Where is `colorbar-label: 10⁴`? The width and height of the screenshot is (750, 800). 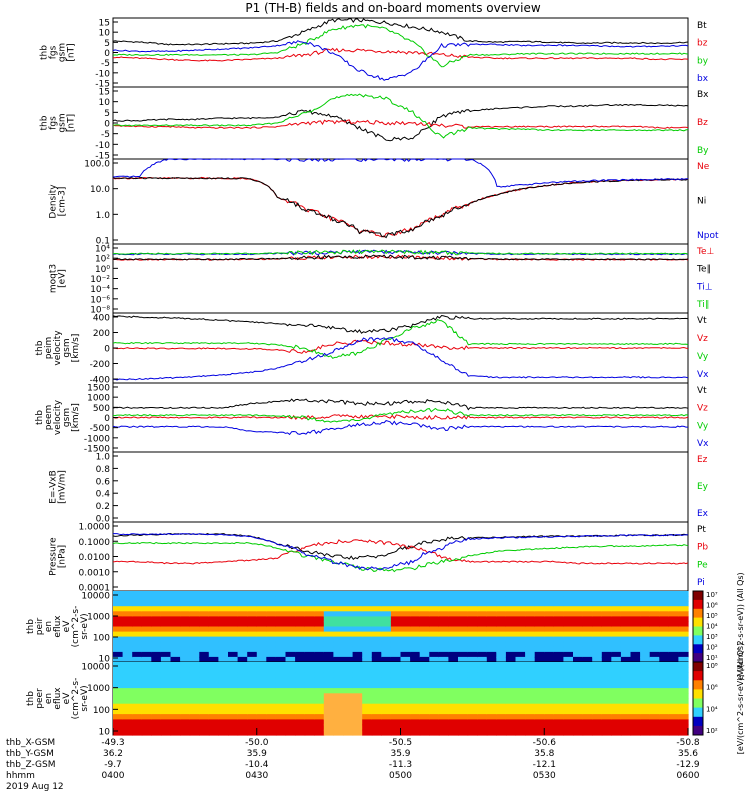
colorbar-label: 10⁴ is located at coordinates (712, 709).